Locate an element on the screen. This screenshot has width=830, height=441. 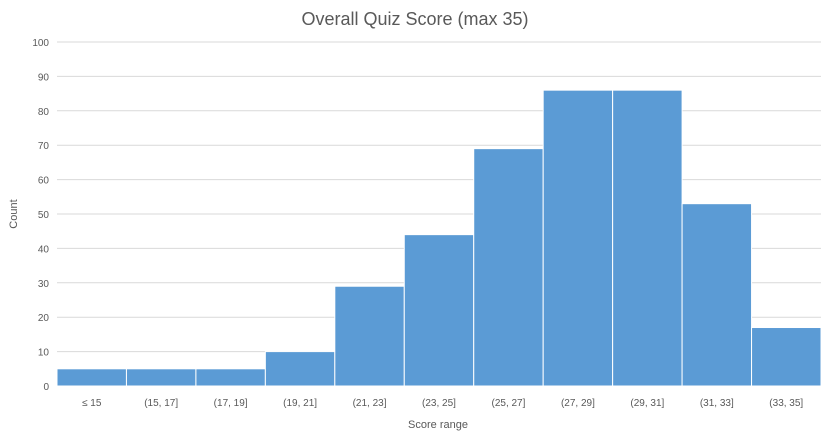
x-axis-title: Score range is located at coordinates (438, 425).